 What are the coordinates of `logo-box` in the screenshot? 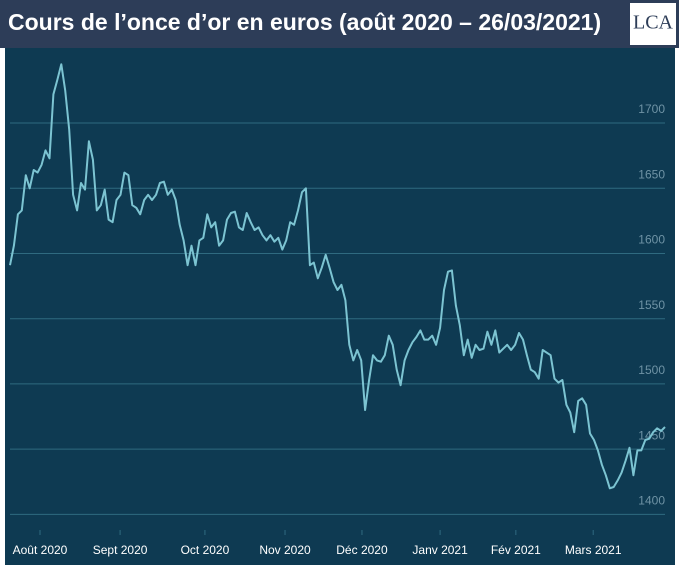 It's located at (653, 24).